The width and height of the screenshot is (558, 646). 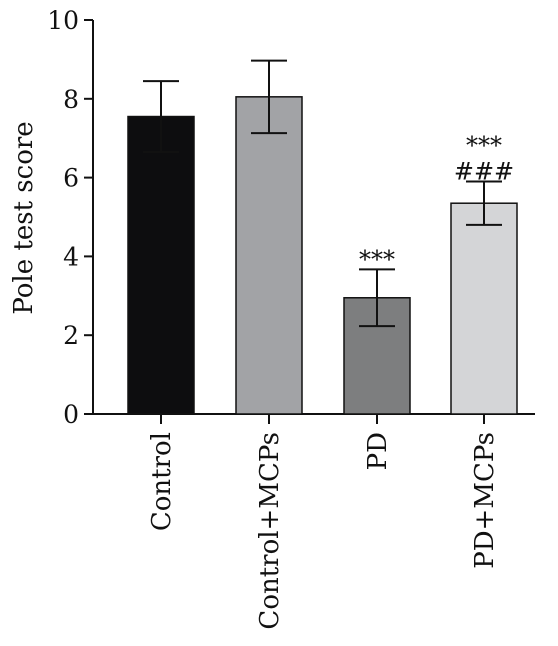 I want to click on category-label: PD+MCPs, so click(x=485, y=500).